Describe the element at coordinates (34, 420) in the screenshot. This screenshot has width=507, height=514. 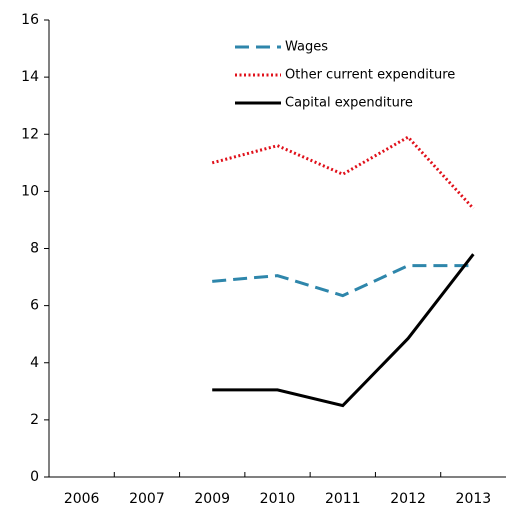
I see `y-tick-label: 2` at that location.